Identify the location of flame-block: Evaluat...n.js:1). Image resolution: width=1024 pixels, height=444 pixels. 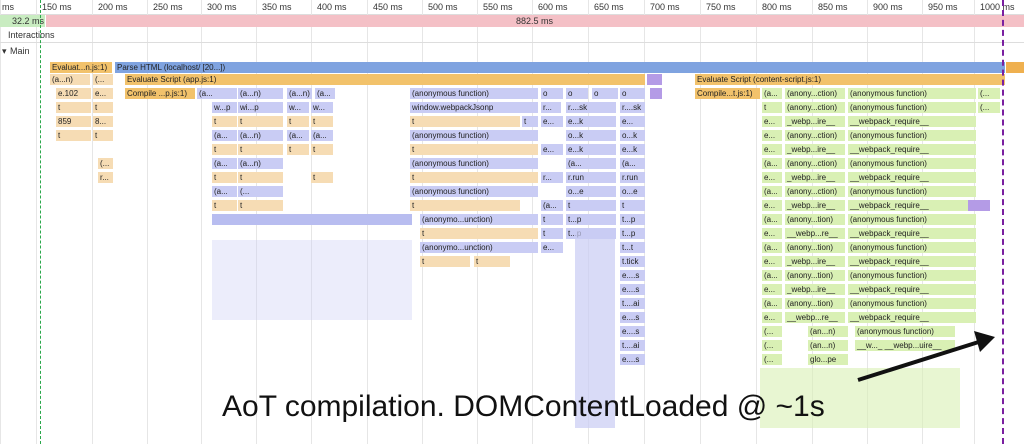
(81, 67).